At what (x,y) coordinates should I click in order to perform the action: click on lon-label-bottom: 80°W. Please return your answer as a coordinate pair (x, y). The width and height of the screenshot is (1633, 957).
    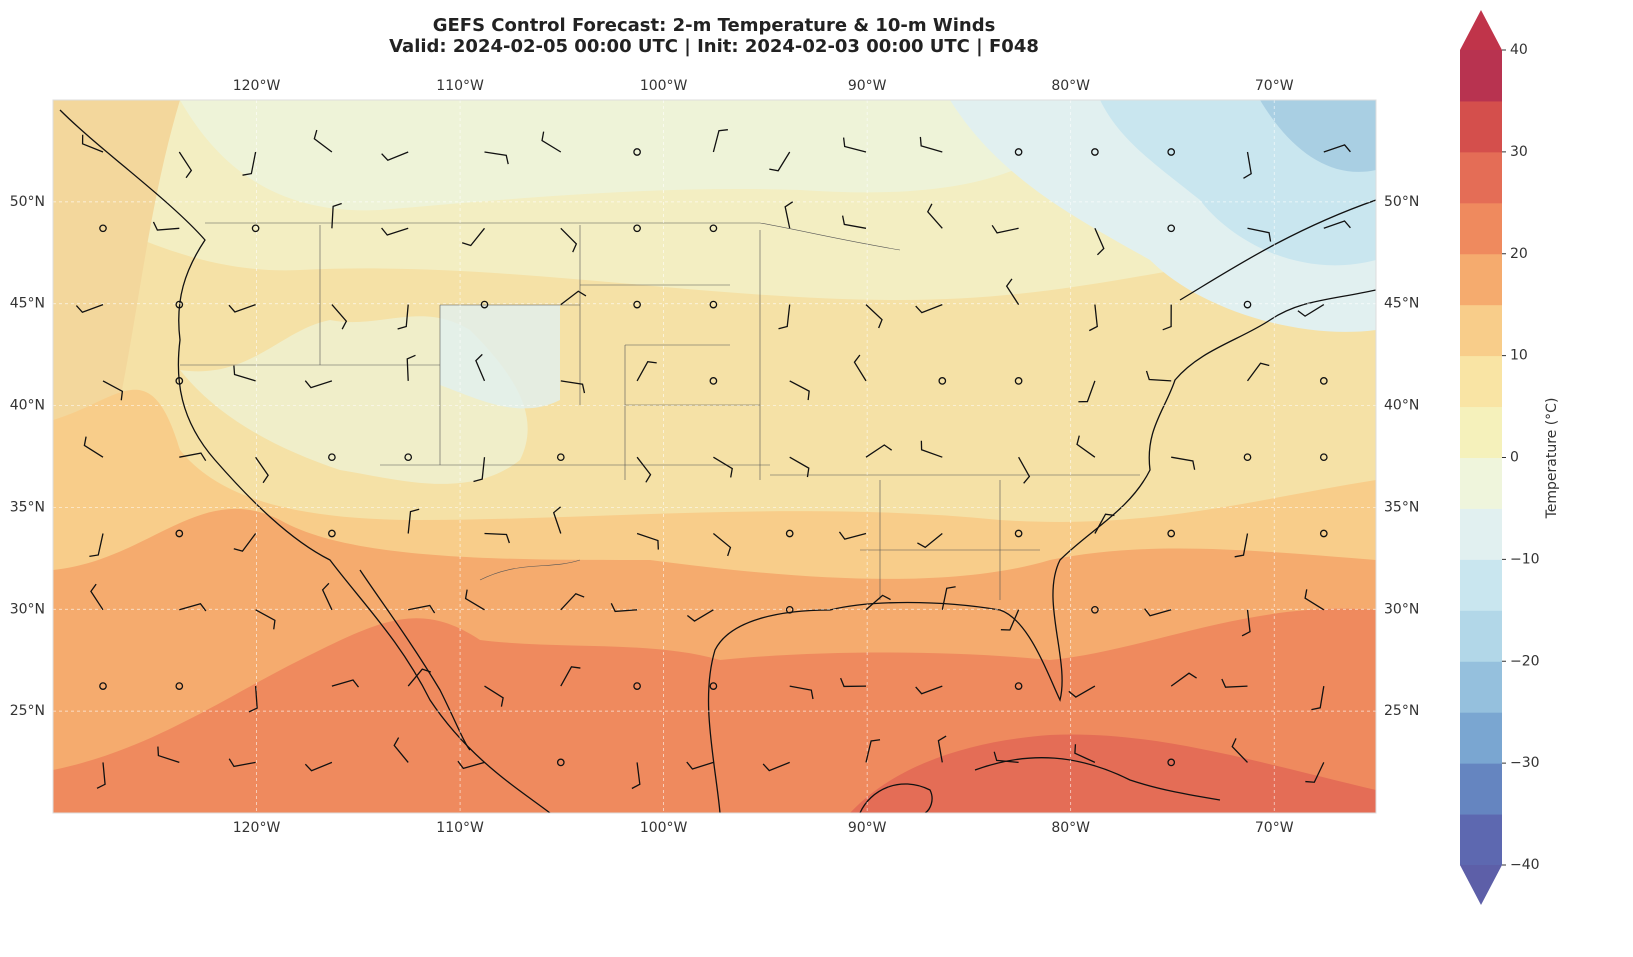
    Looking at the image, I should click on (1070, 828).